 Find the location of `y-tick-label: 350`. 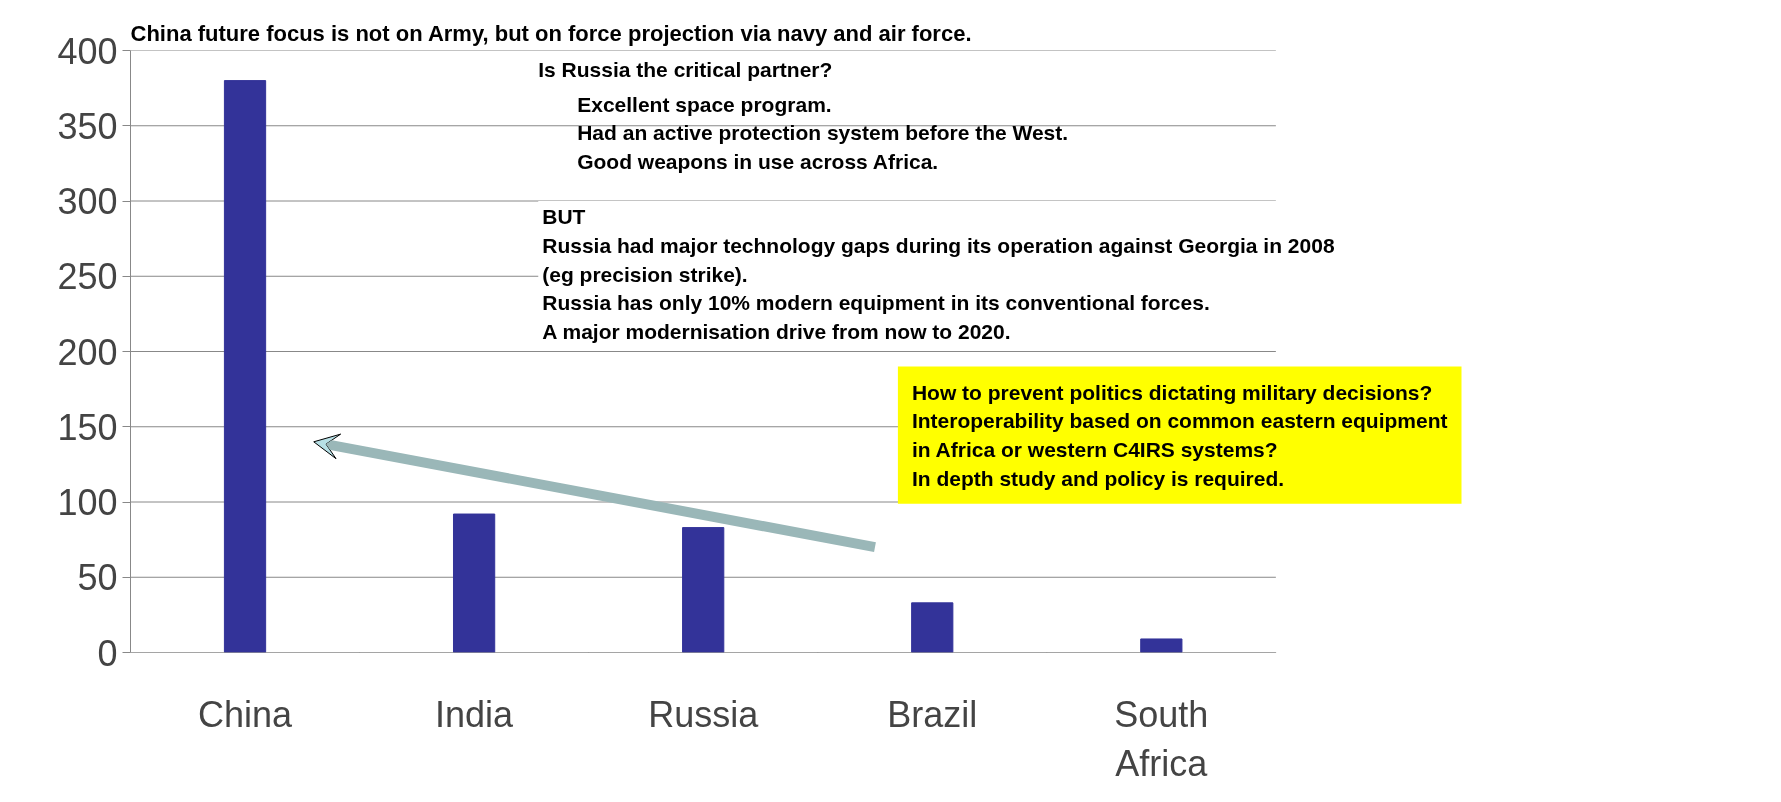

y-tick-label: 350 is located at coordinates (87, 126).